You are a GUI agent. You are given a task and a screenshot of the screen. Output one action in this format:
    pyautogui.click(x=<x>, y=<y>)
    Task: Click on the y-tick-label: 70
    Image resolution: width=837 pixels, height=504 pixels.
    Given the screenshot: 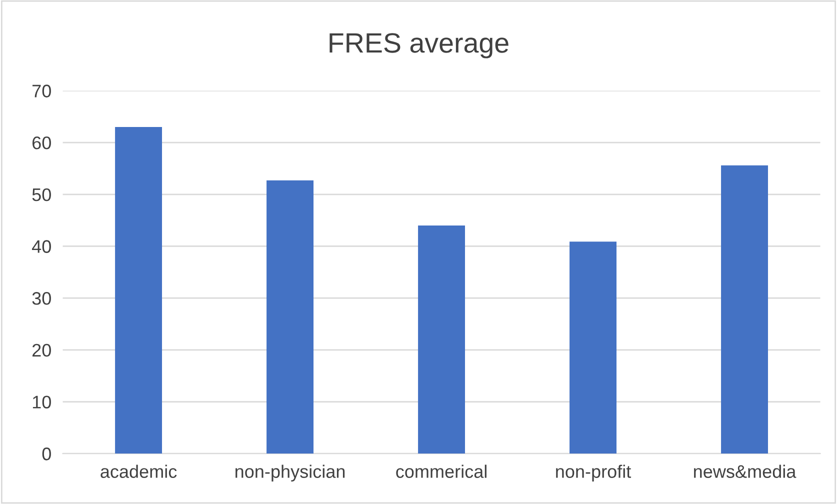 What is the action you would take?
    pyautogui.click(x=41, y=91)
    